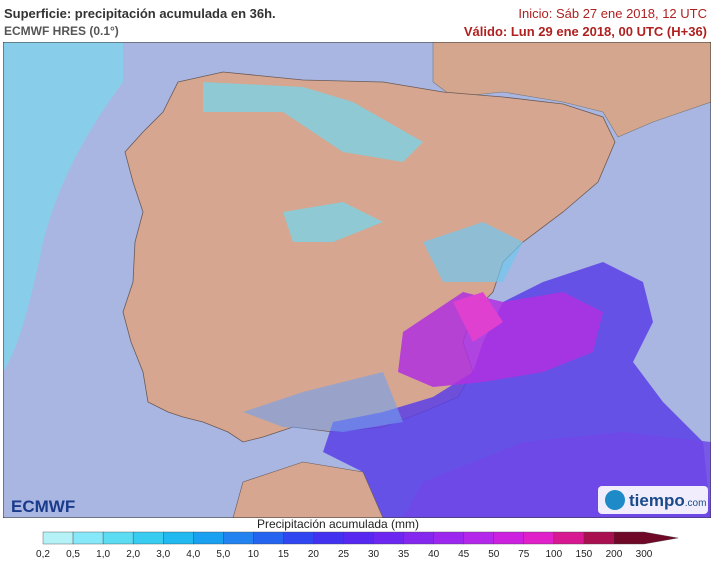 The image size is (713, 571). Describe the element at coordinates (193, 554) in the screenshot. I see `colorbar-tick-label: 4,0` at that location.